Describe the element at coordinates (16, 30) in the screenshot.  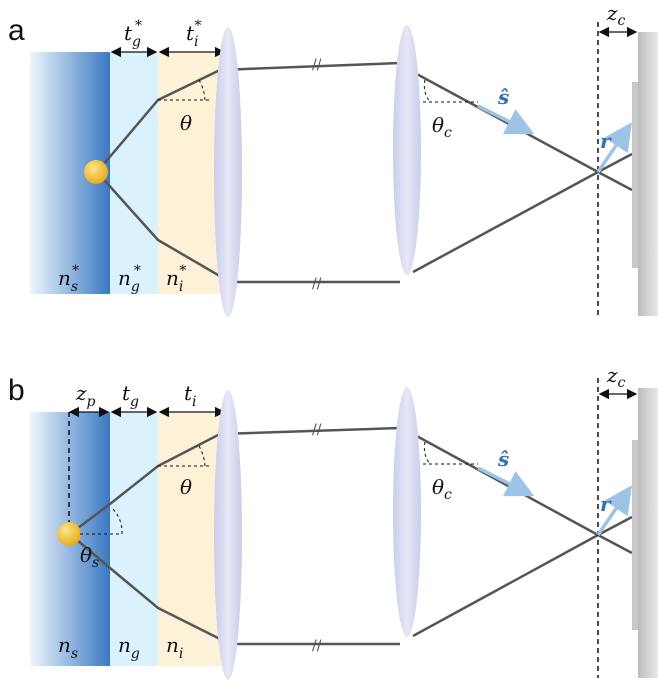
I see `panel-letter-a: a` at that location.